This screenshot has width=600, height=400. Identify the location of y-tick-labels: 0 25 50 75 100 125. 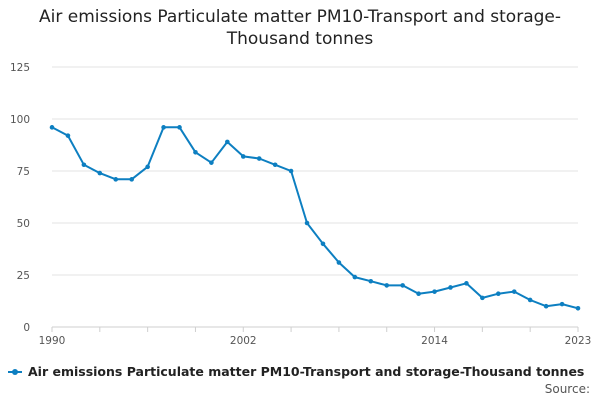
(20, 198).